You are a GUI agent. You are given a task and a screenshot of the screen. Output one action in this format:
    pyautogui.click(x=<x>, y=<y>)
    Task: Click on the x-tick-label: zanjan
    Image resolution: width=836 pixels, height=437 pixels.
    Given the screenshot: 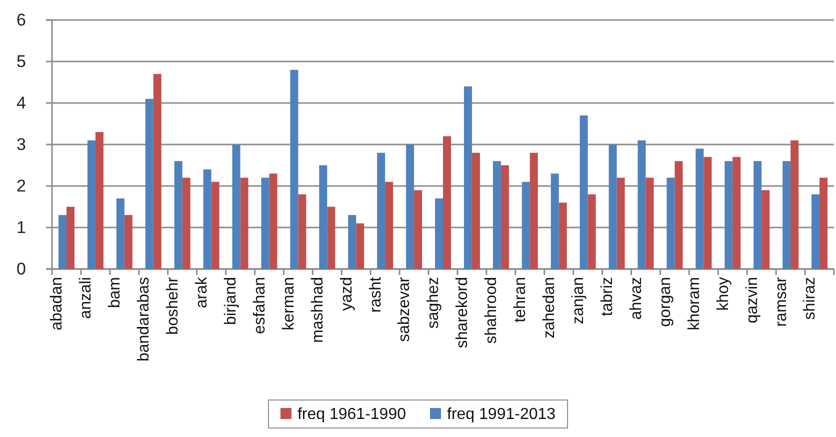 What is the action you would take?
    pyautogui.click(x=579, y=300)
    